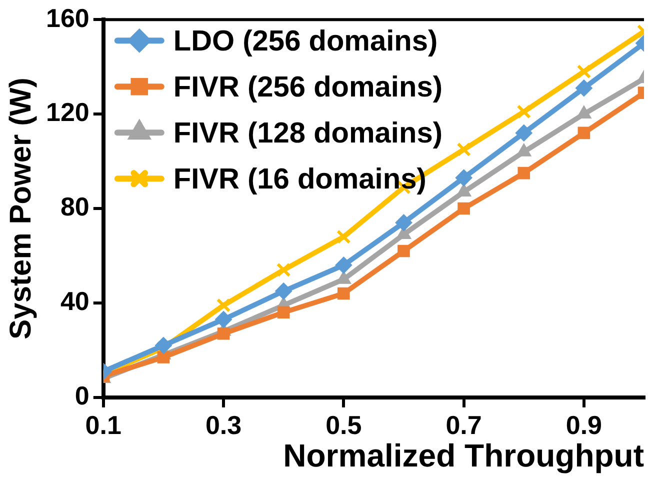 The image size is (655, 477). Describe the element at coordinates (103, 425) in the screenshot. I see `x-tick-label: 0.1` at that location.